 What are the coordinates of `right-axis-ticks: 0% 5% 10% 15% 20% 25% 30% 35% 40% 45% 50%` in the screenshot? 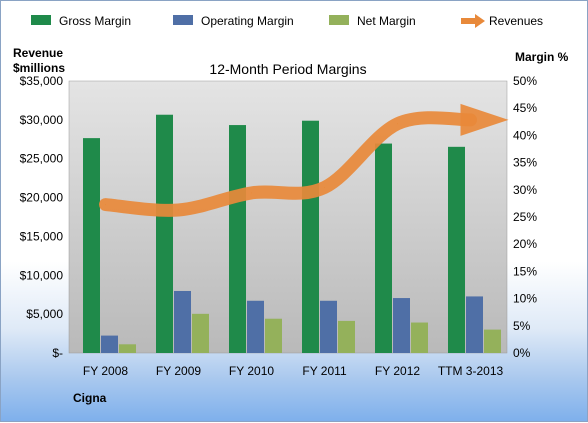 It's located at (525, 217).